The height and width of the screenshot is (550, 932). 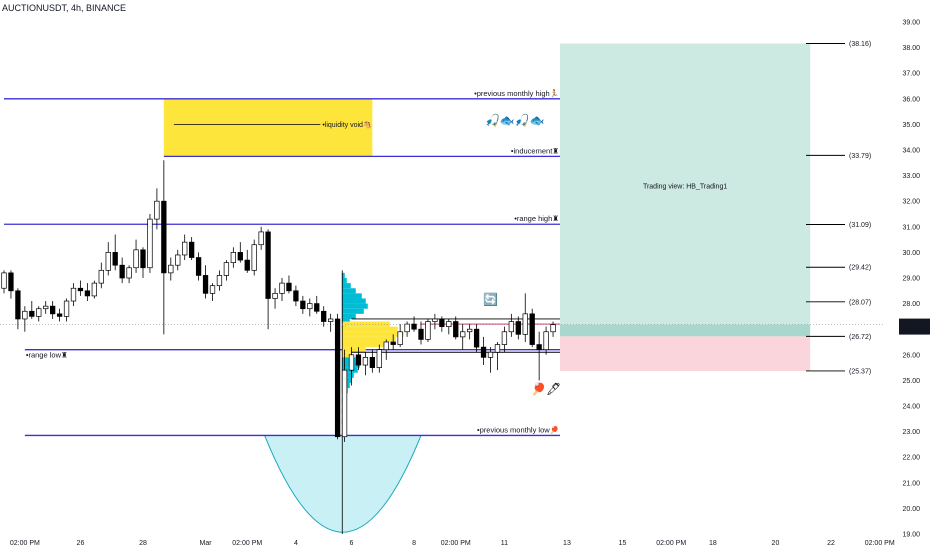 I want to click on fishing-icon: 🎣🐟🎣🐟, so click(x=515, y=119).